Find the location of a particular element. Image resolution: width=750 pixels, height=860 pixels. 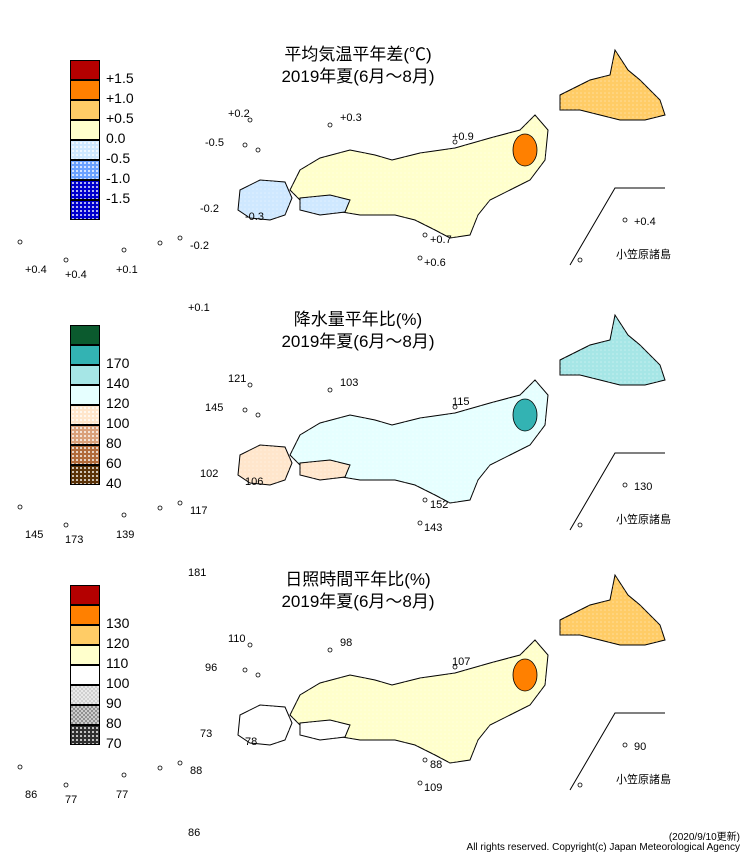

legend-label: +1.5 is located at coordinates (120, 78).